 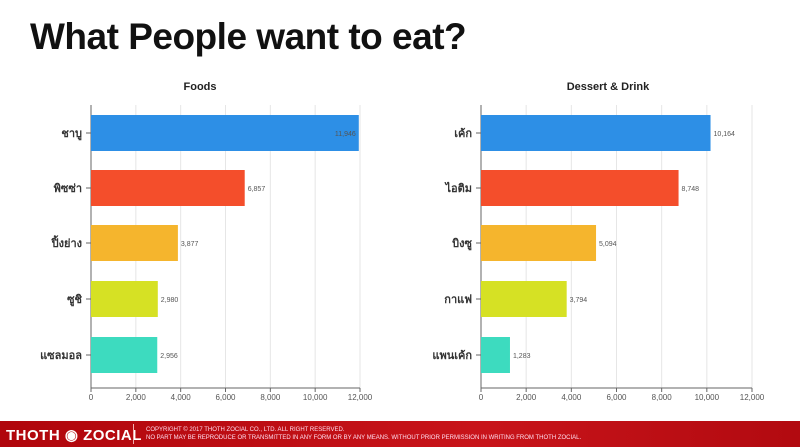 I want to click on category-label: บิงซู, so click(x=462, y=244).